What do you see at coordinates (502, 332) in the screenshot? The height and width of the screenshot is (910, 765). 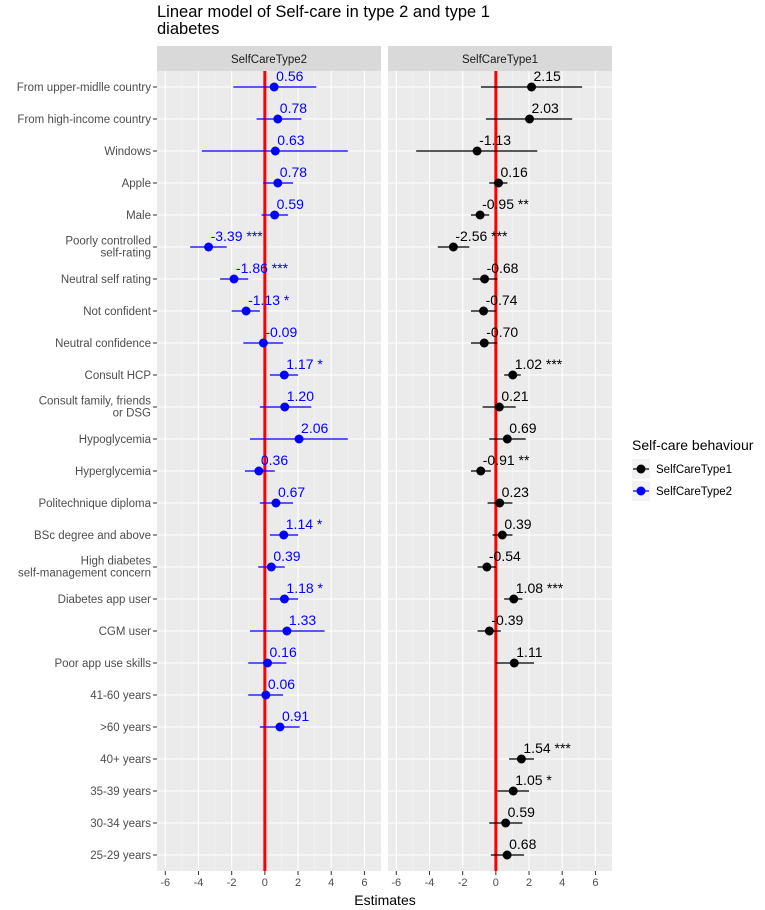 I see `data-label-neutral-confidence: -0.70` at bounding box center [502, 332].